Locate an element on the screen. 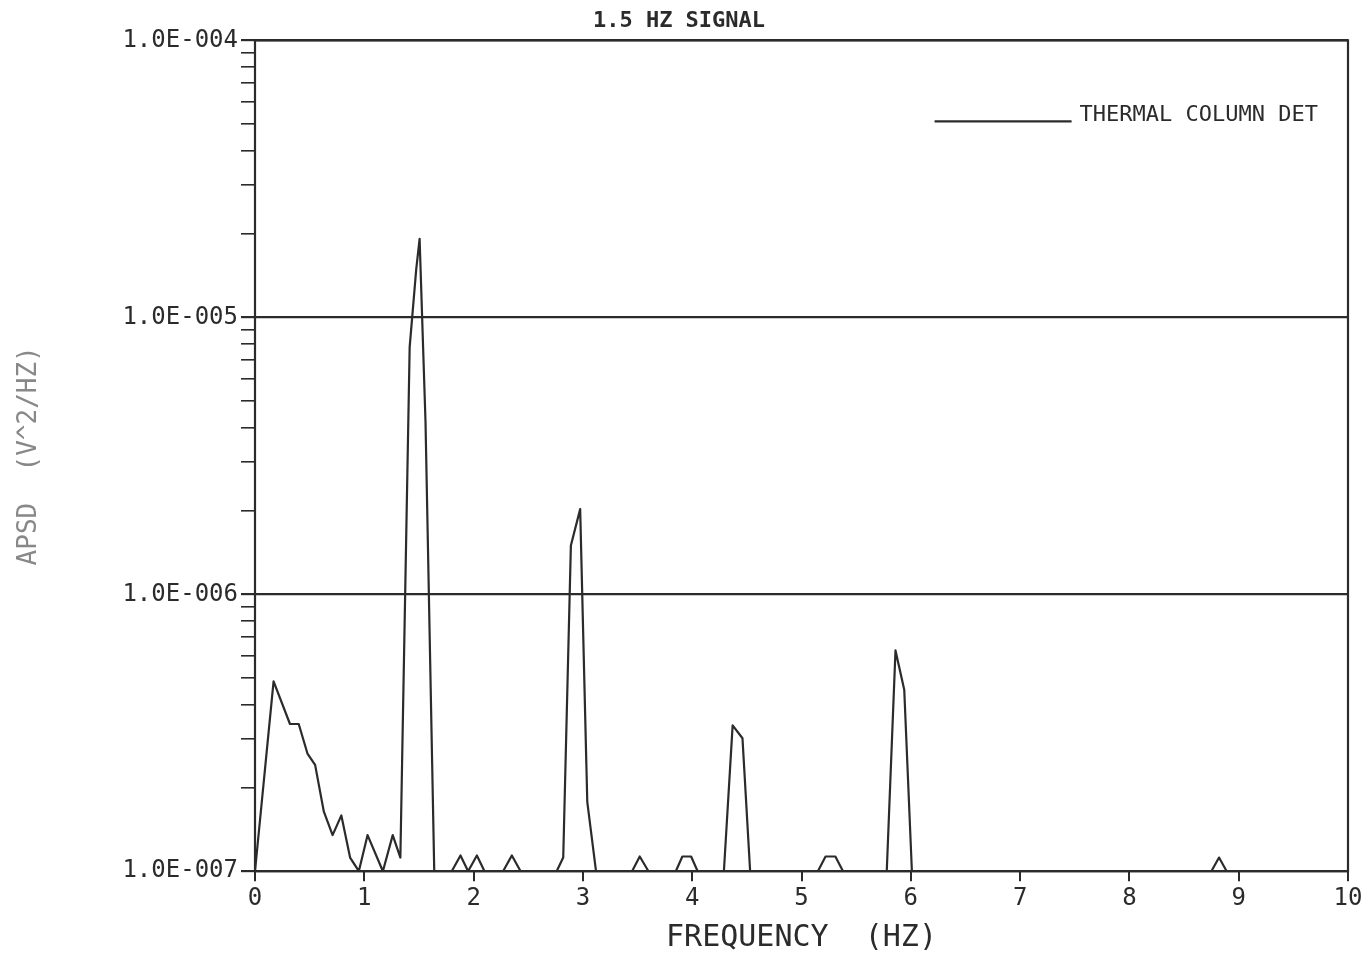  x-tick-label: 10 is located at coordinates (1348, 896).